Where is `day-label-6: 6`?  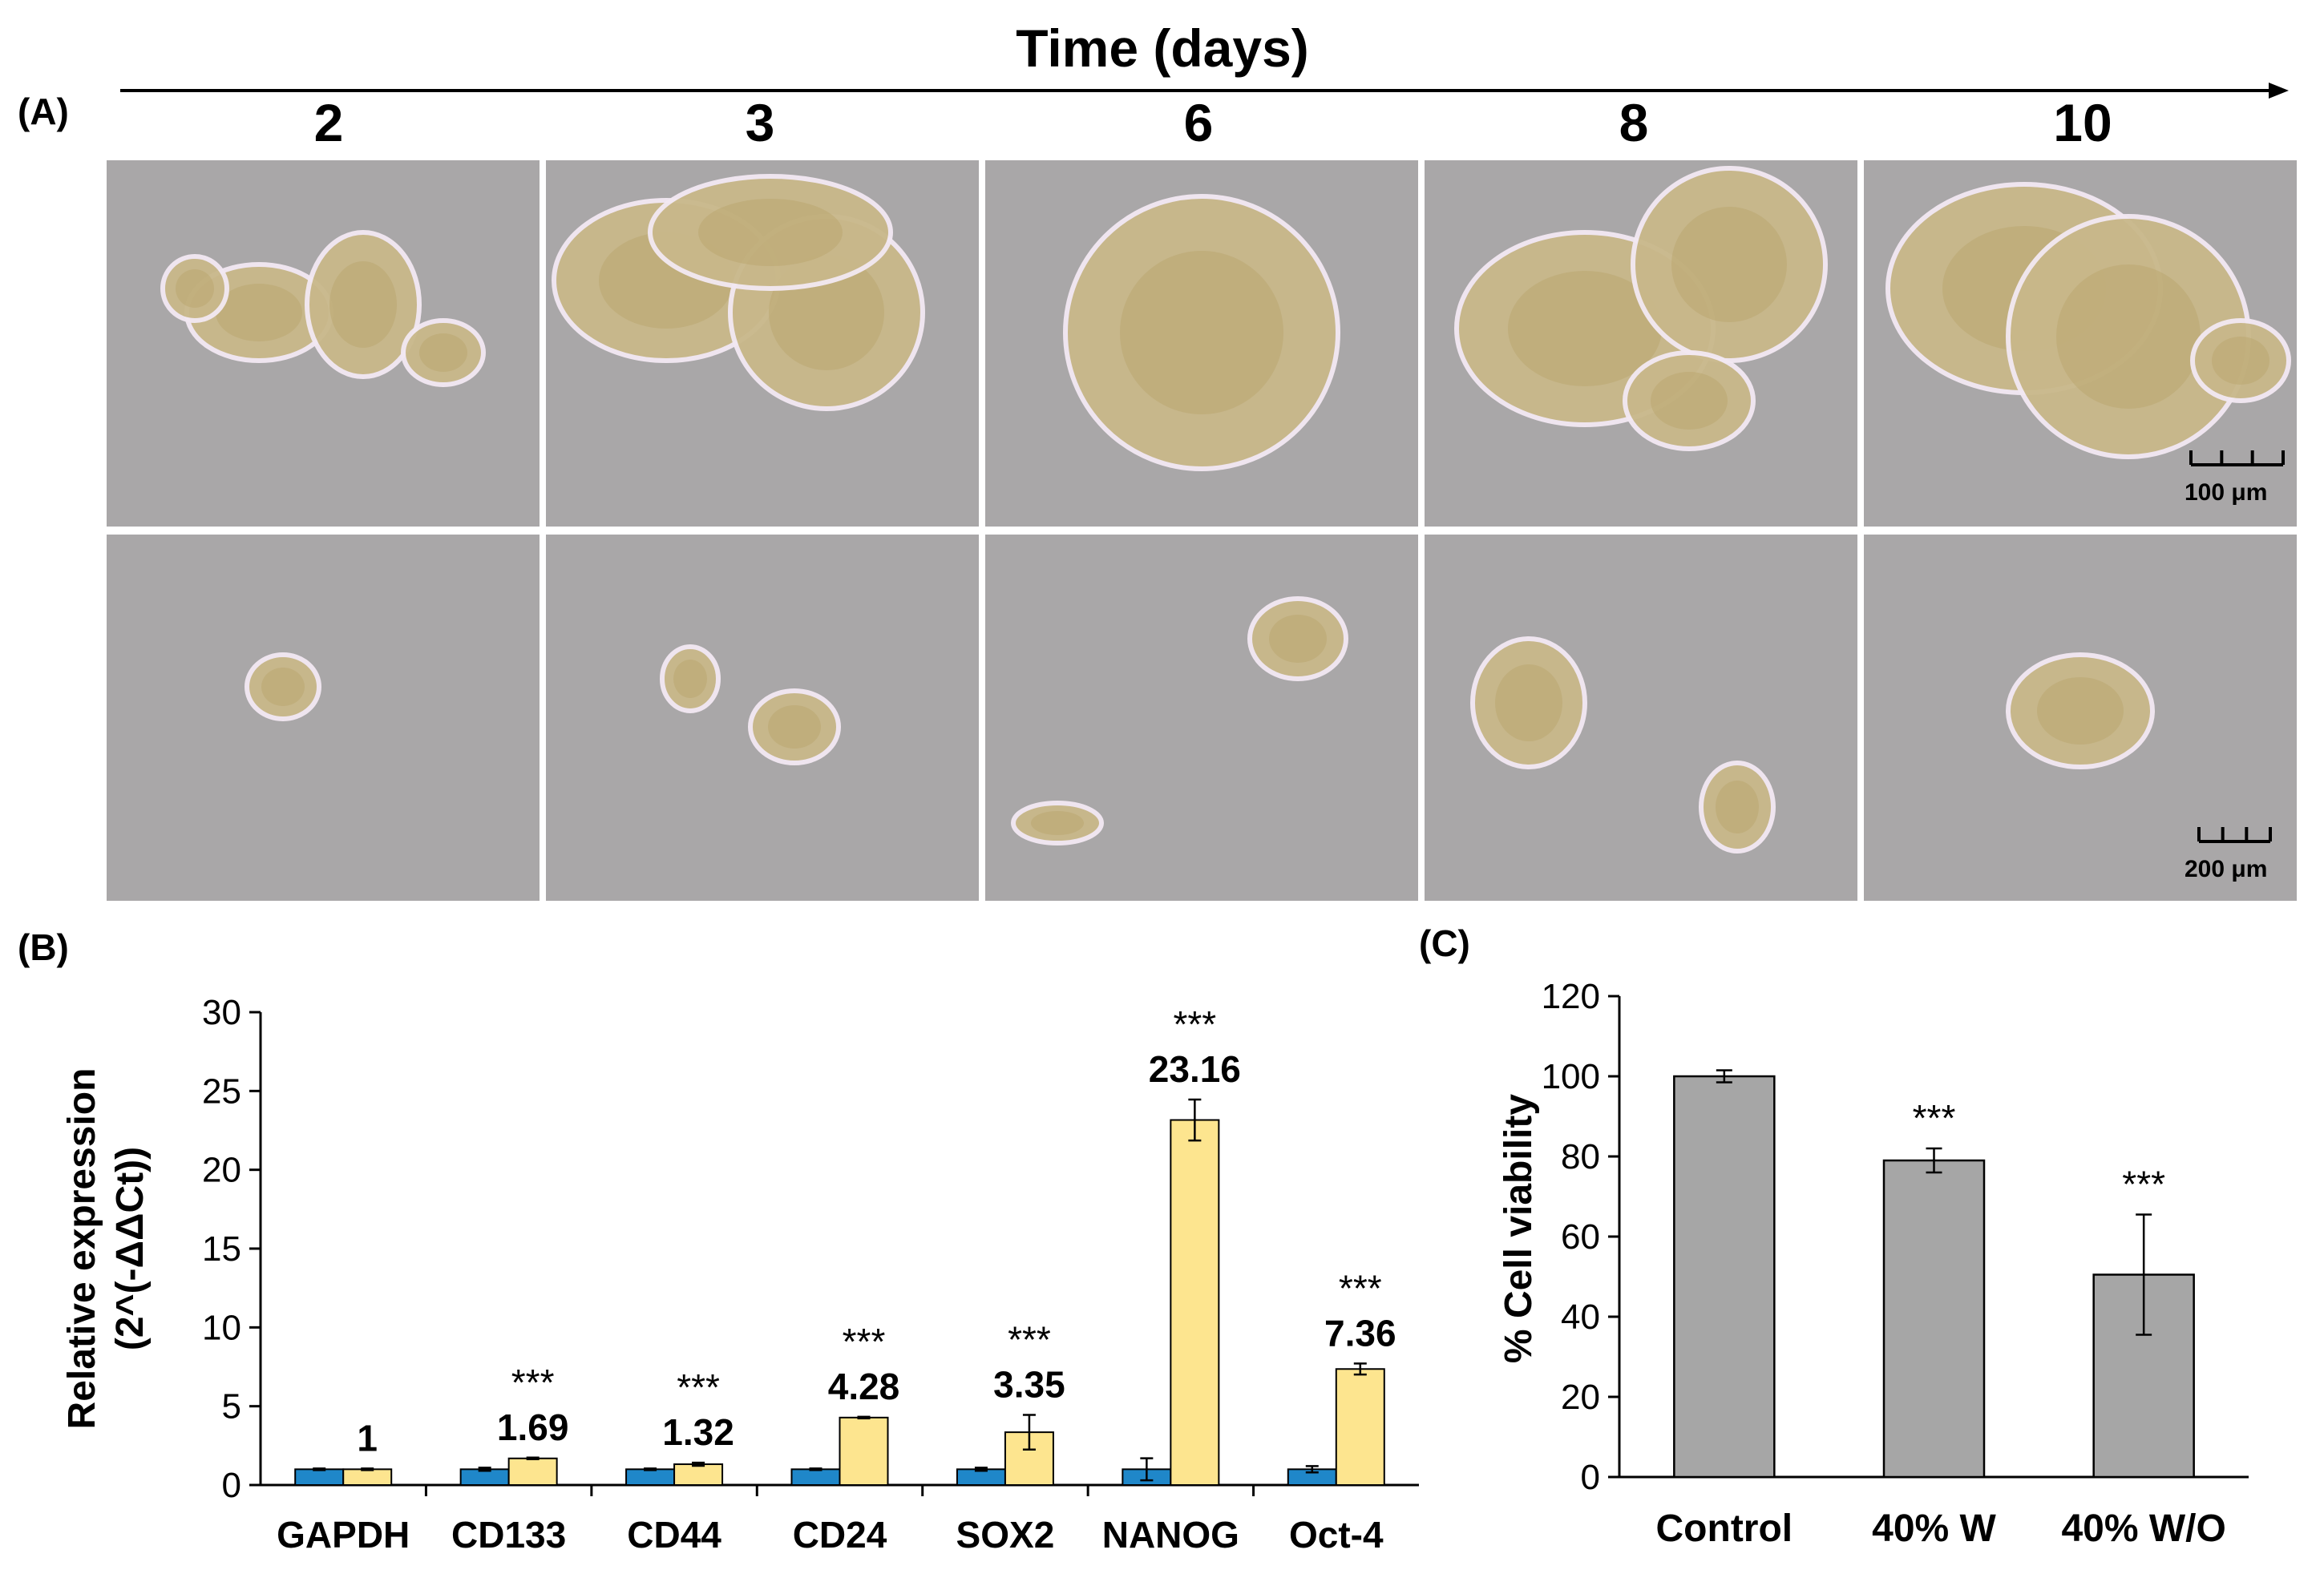 day-label-6: 6 is located at coordinates (1198, 122).